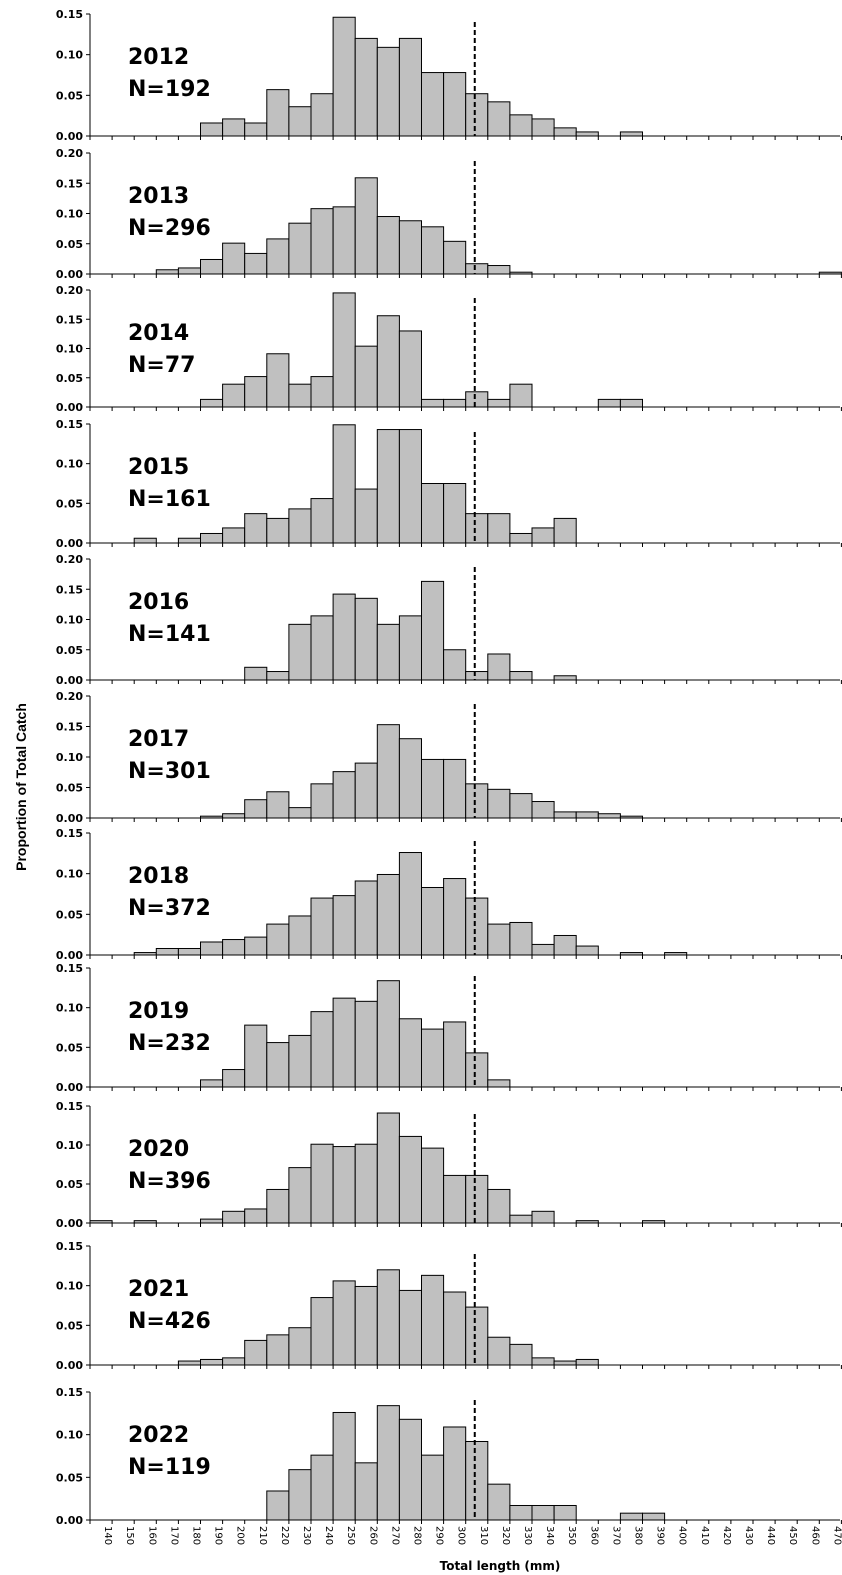 Image resolution: width=842 pixels, height=1575 pixels. What do you see at coordinates (461, 1535) in the screenshot?
I see `x-tick-label: 300` at bounding box center [461, 1535].